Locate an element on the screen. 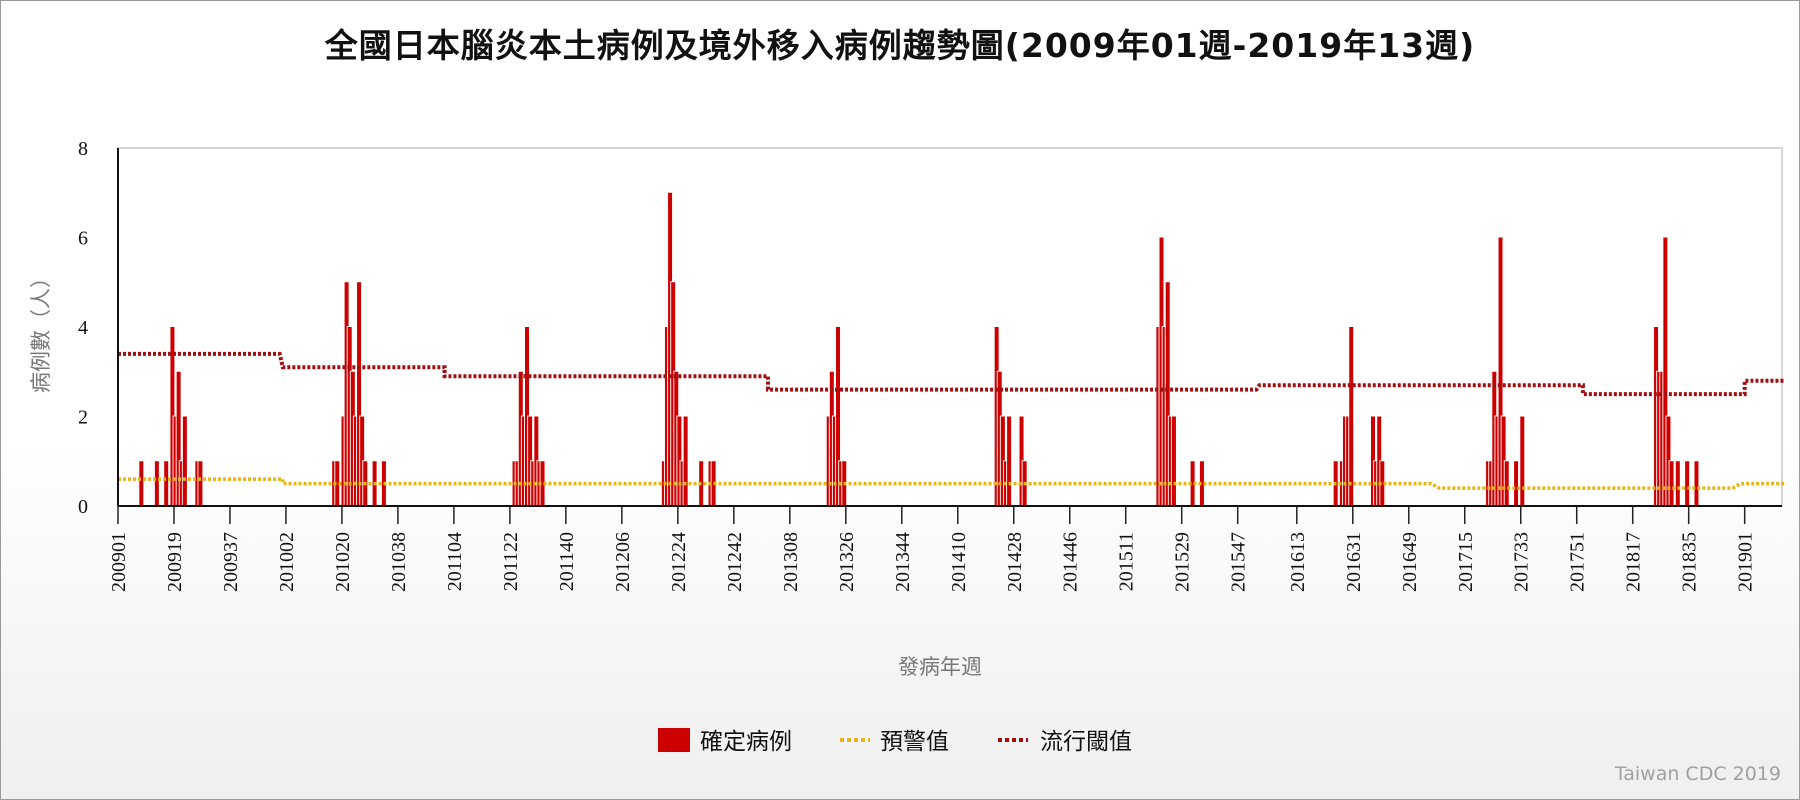  x-tick-label: 201038 is located at coordinates (399, 562).